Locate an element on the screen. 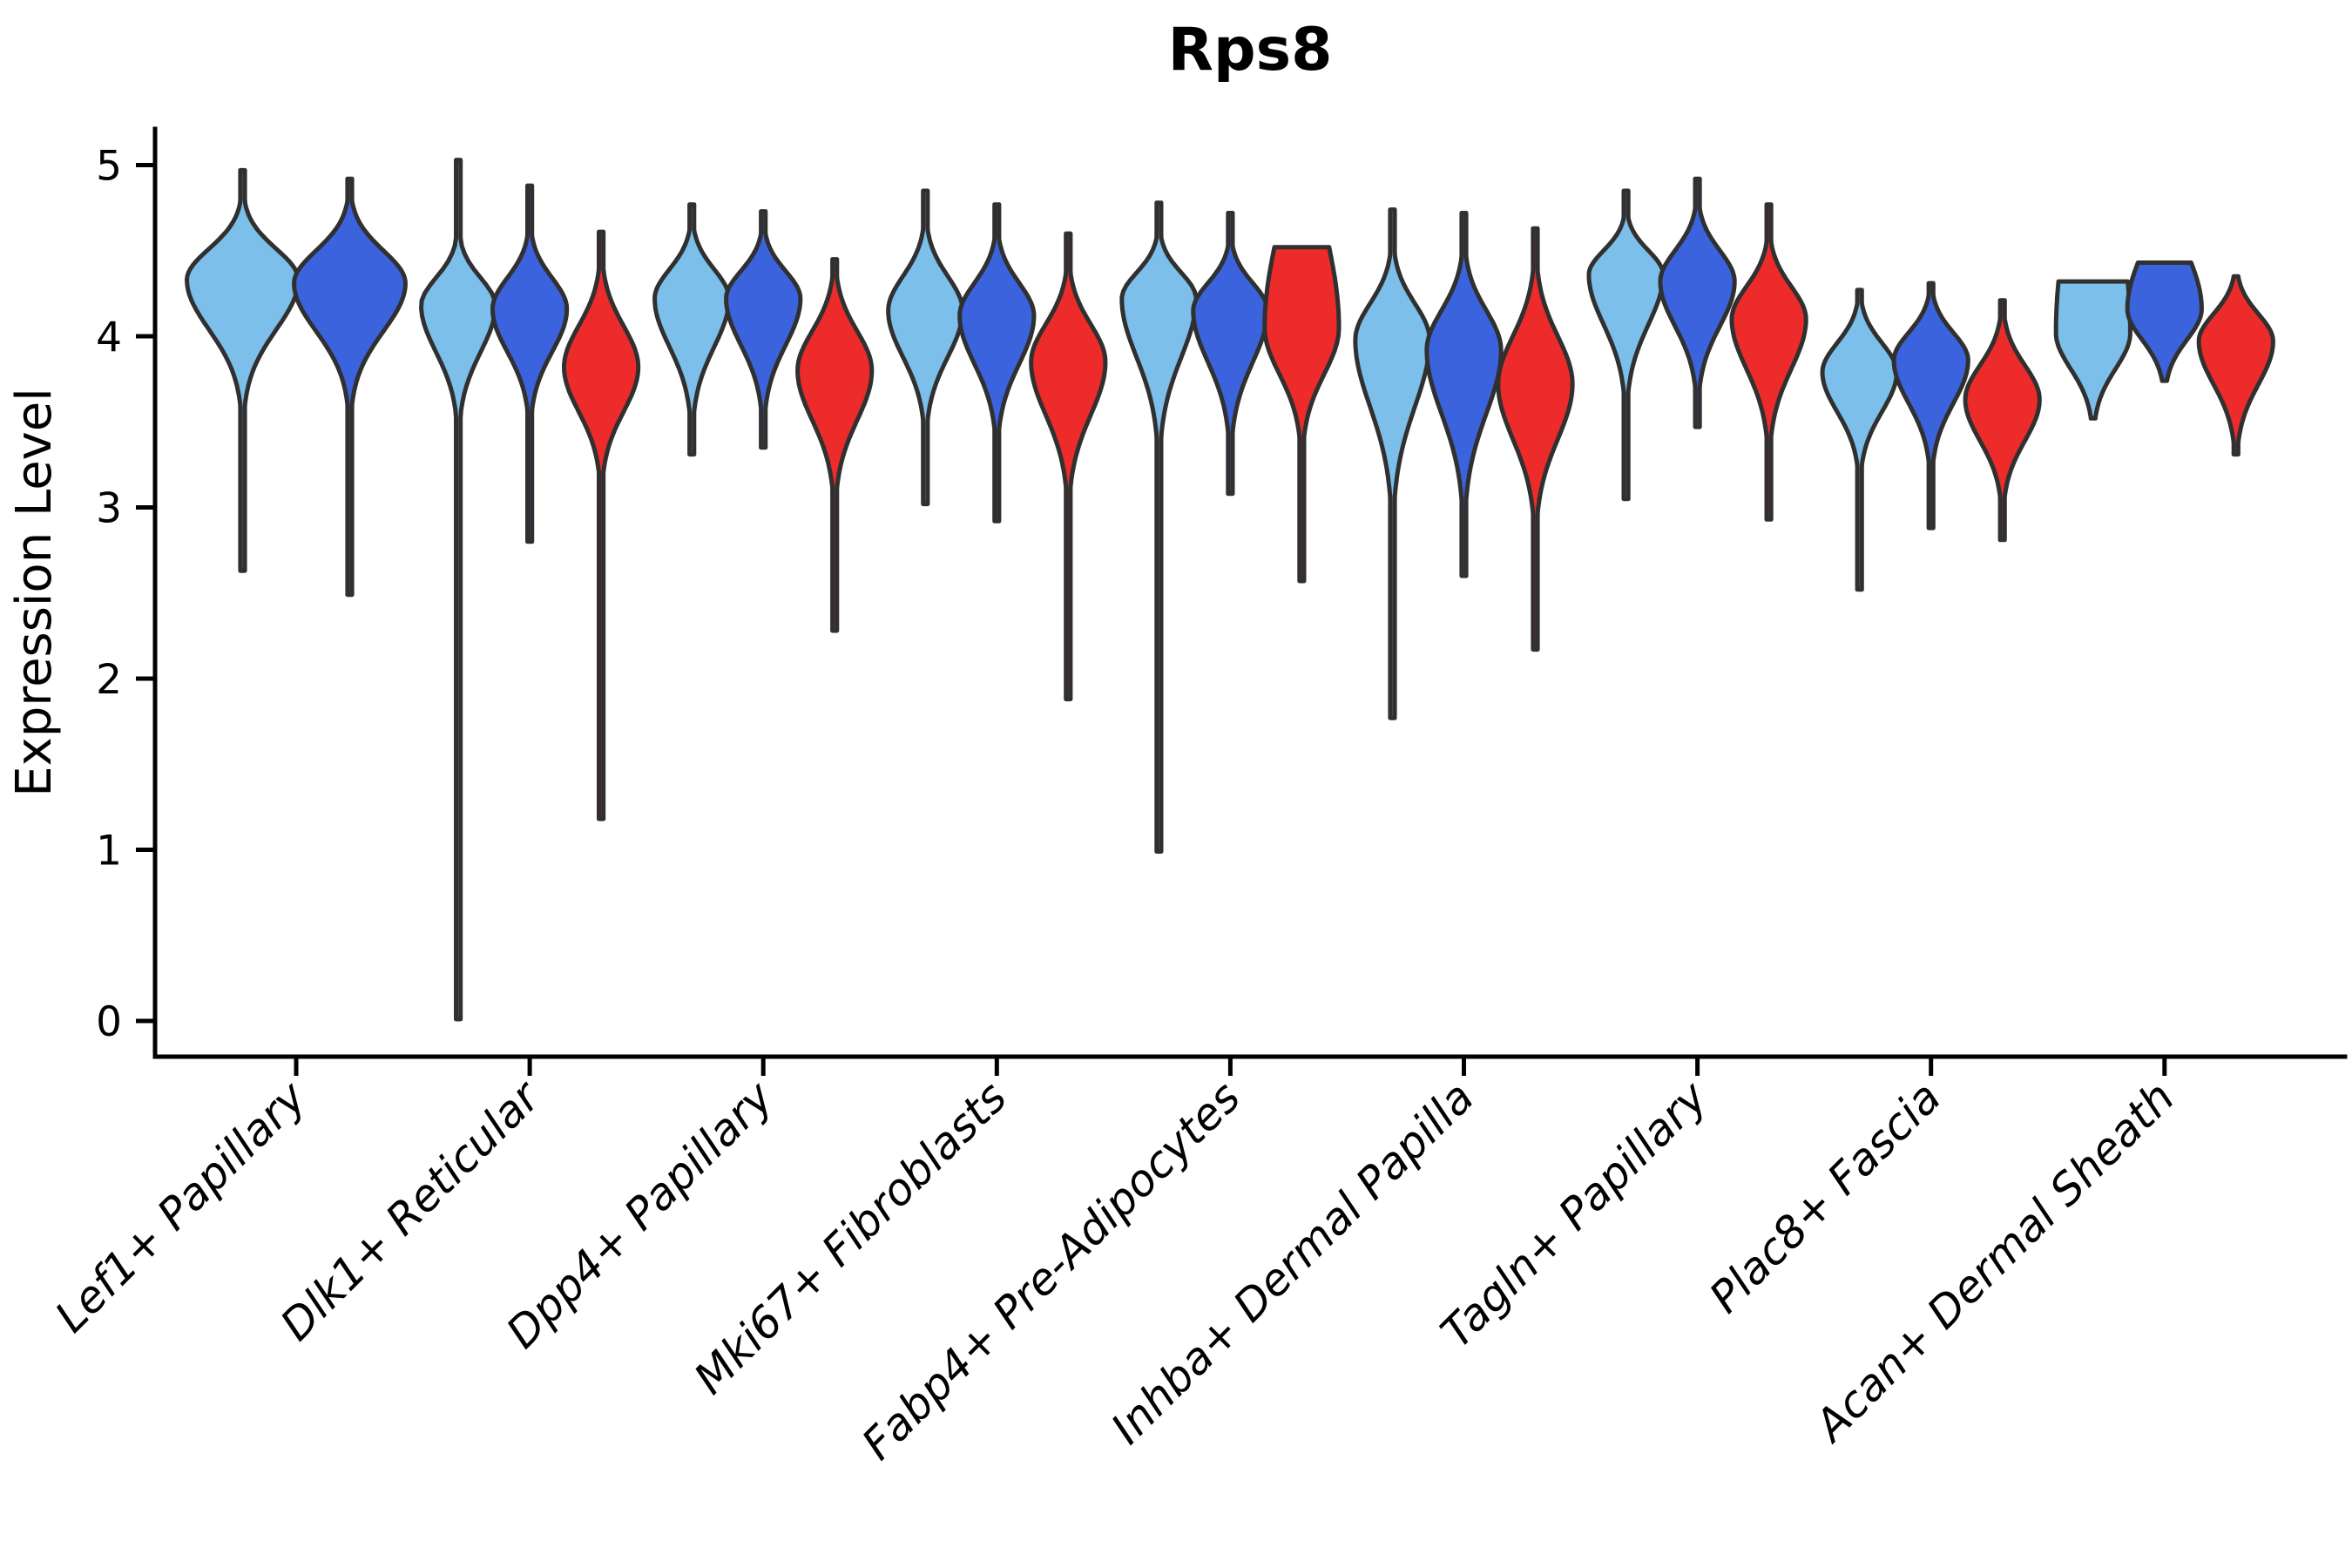 The width and height of the screenshot is (2352, 1568). x-tick-label: Dlk1+ Reticular is located at coordinates (411, 1210).